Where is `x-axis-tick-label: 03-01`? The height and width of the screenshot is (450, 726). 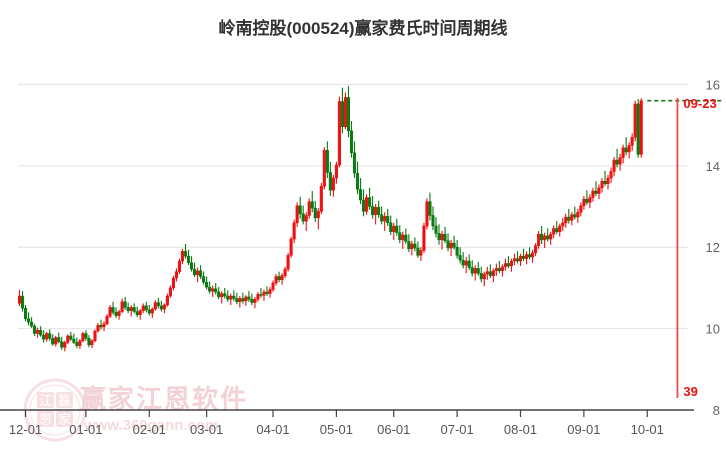 x-axis-tick-label: 03-01 is located at coordinates (206, 429).